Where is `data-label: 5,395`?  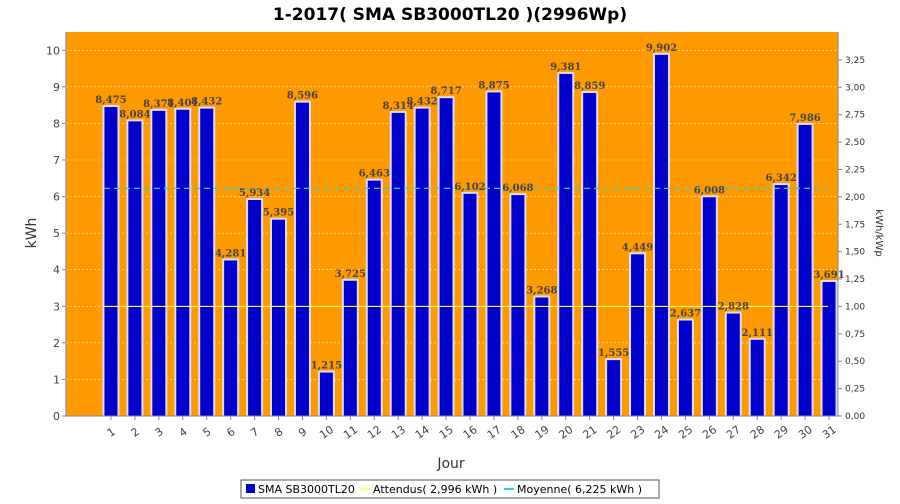
data-label: 5,395 is located at coordinates (278, 213).